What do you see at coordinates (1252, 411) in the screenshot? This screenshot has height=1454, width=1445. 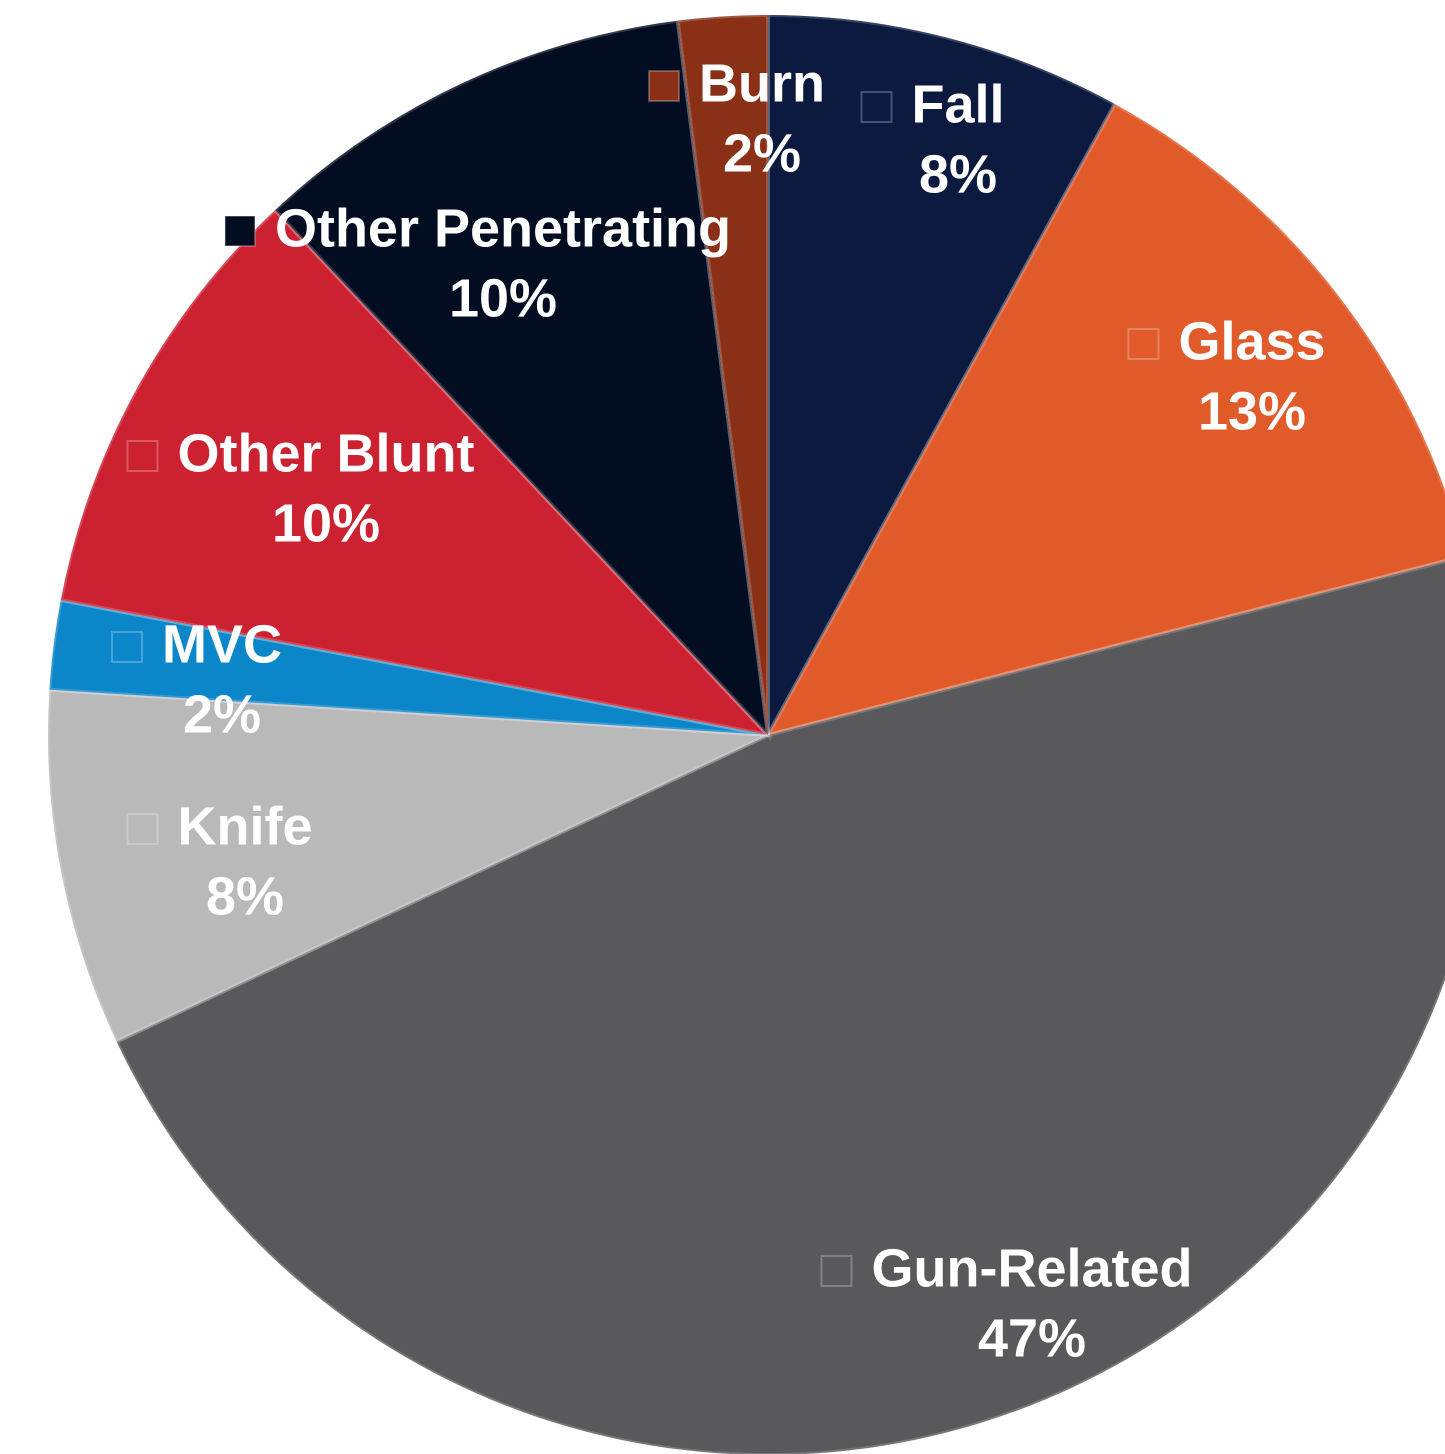 I see `slice-label-value: 13%` at bounding box center [1252, 411].